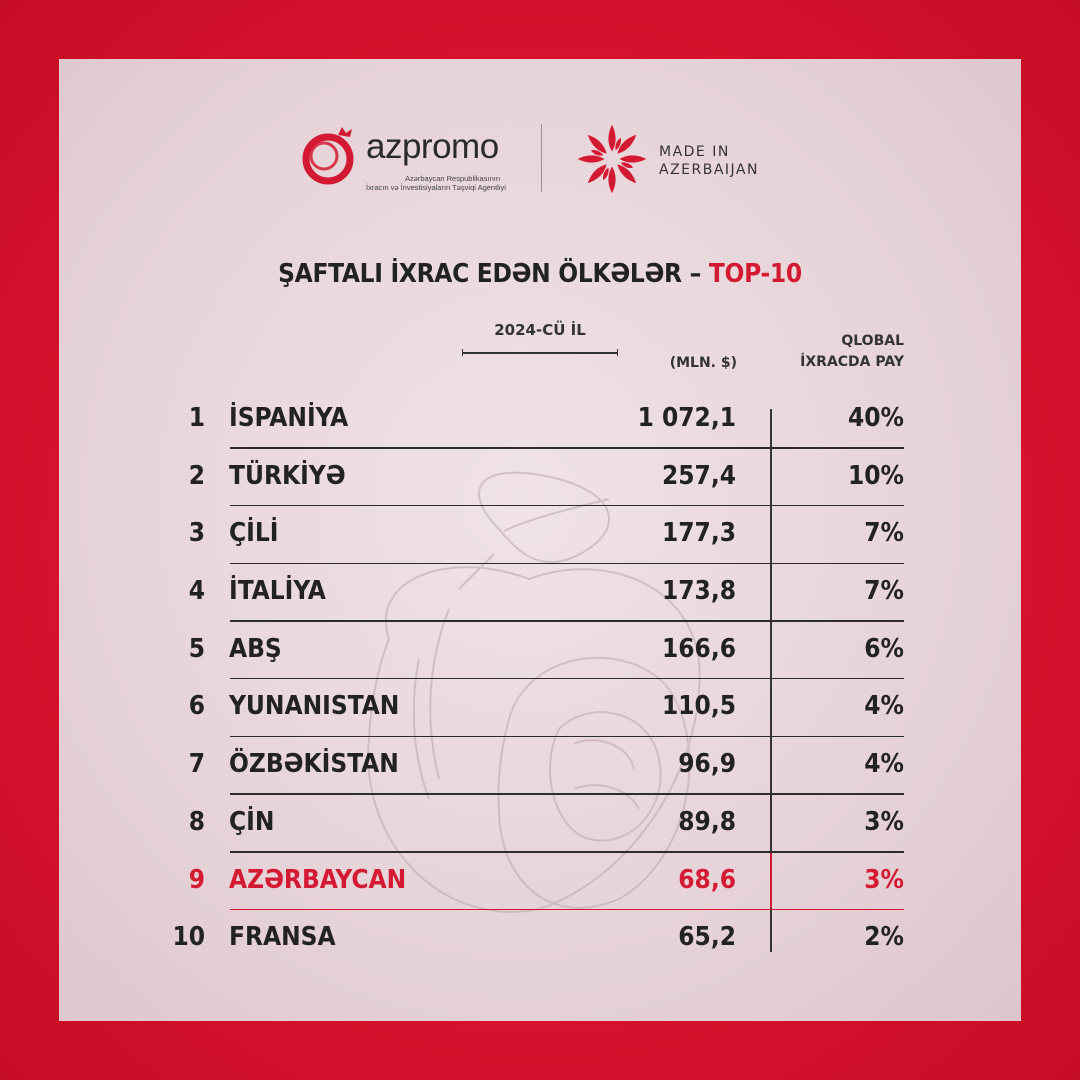 This screenshot has width=1080, height=1080. Describe the element at coordinates (836, 352) in the screenshot. I see `share-column-header: QLOBAL İXRACDA PAY` at that location.